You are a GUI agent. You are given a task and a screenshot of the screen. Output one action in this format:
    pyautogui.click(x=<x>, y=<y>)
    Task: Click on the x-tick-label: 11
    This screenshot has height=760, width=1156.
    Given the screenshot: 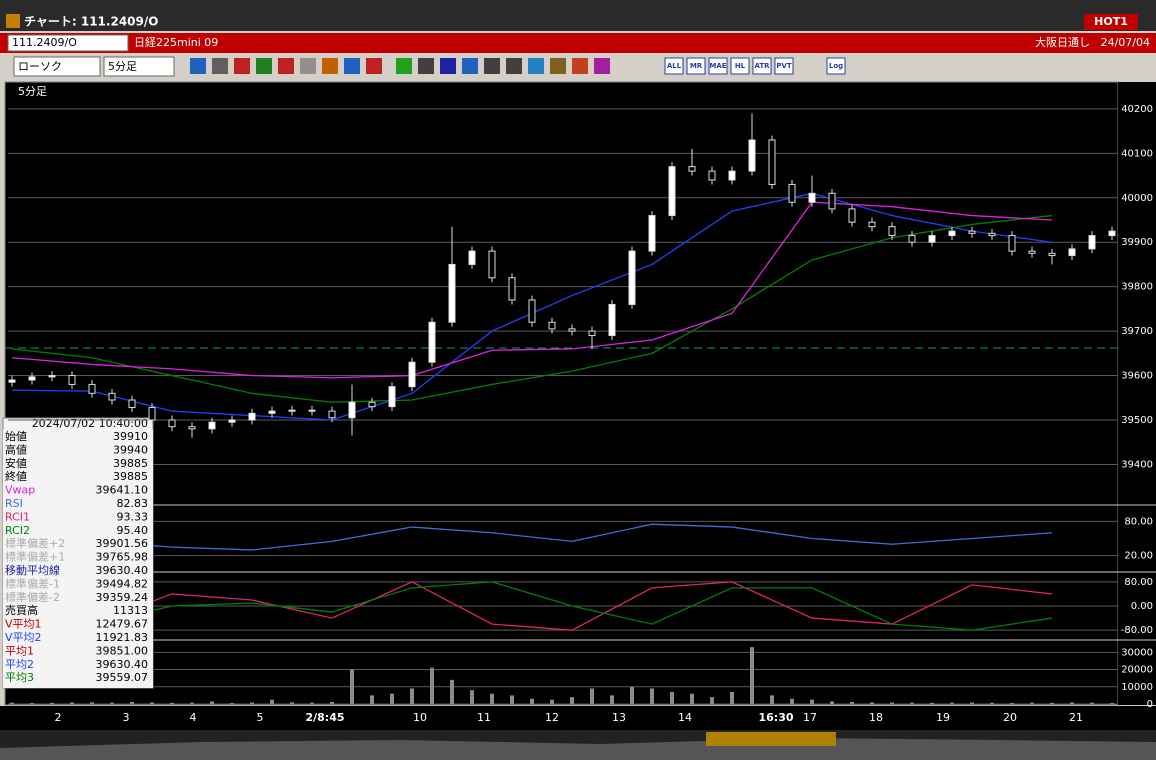 What is the action you would take?
    pyautogui.click(x=484, y=717)
    